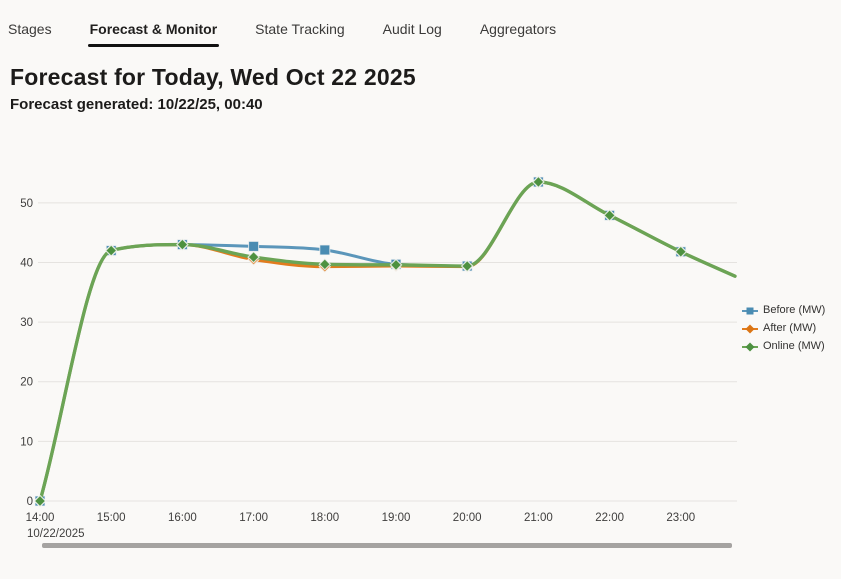  What do you see at coordinates (26, 383) in the screenshot?
I see `y-tick-label: 20` at bounding box center [26, 383].